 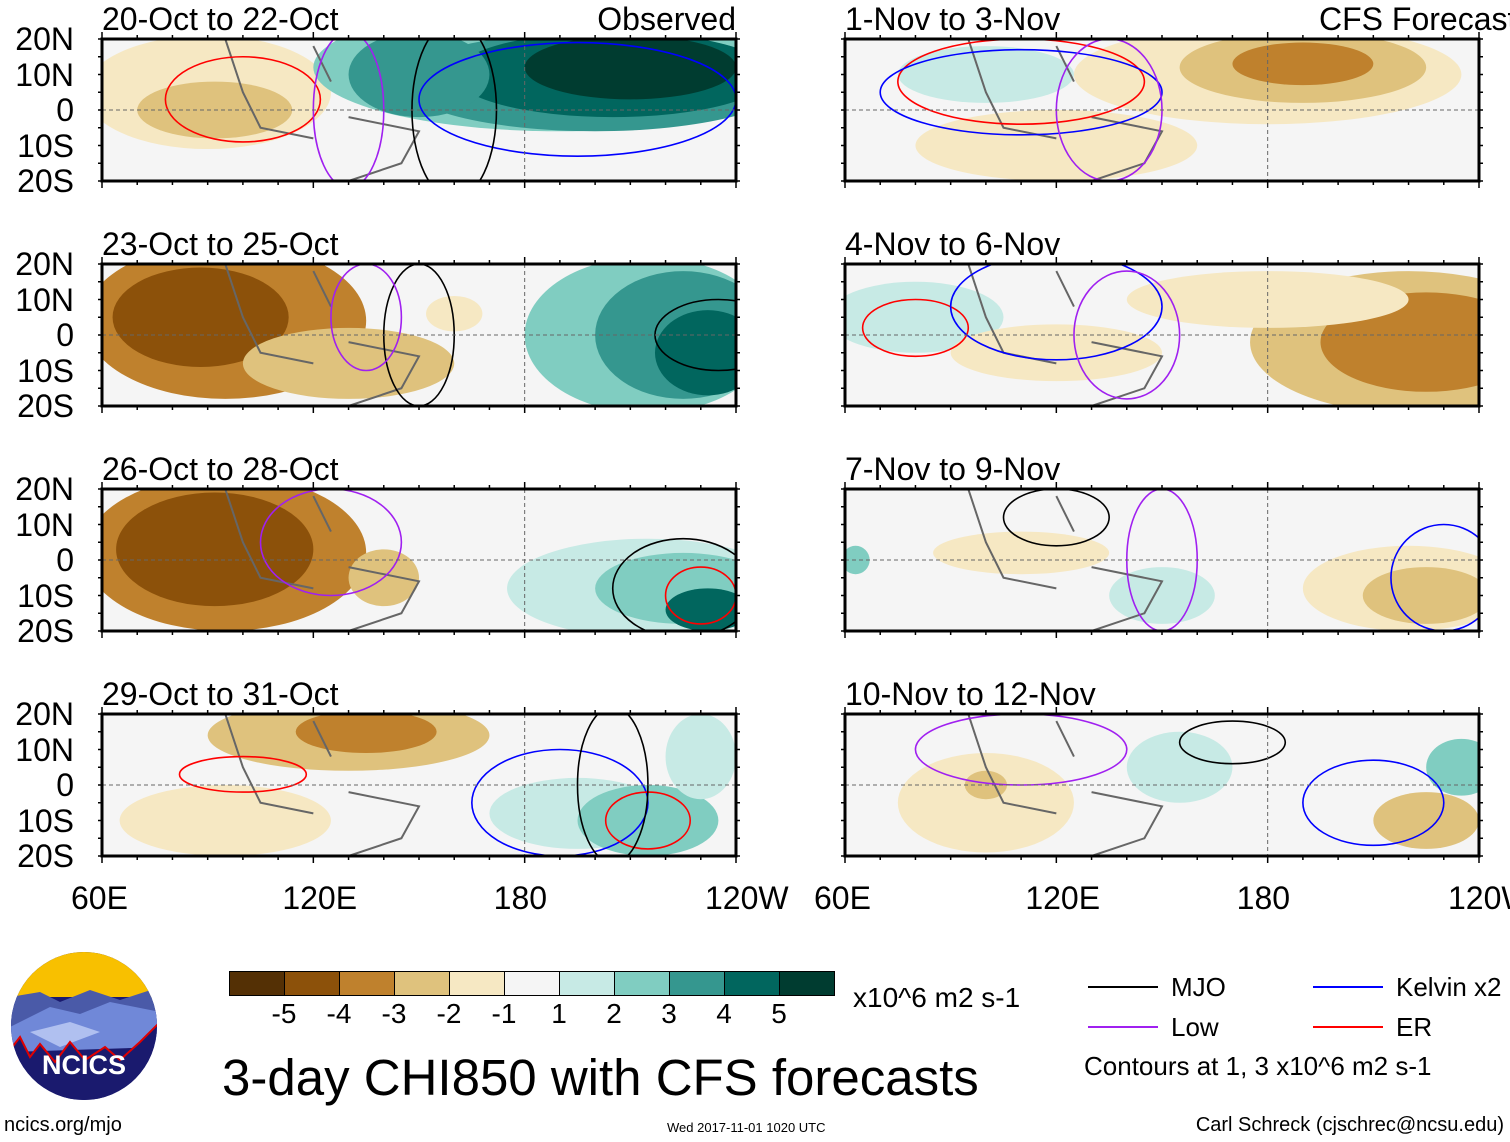 I want to click on colorbar-tick-label: 4, so click(x=724, y=1013).